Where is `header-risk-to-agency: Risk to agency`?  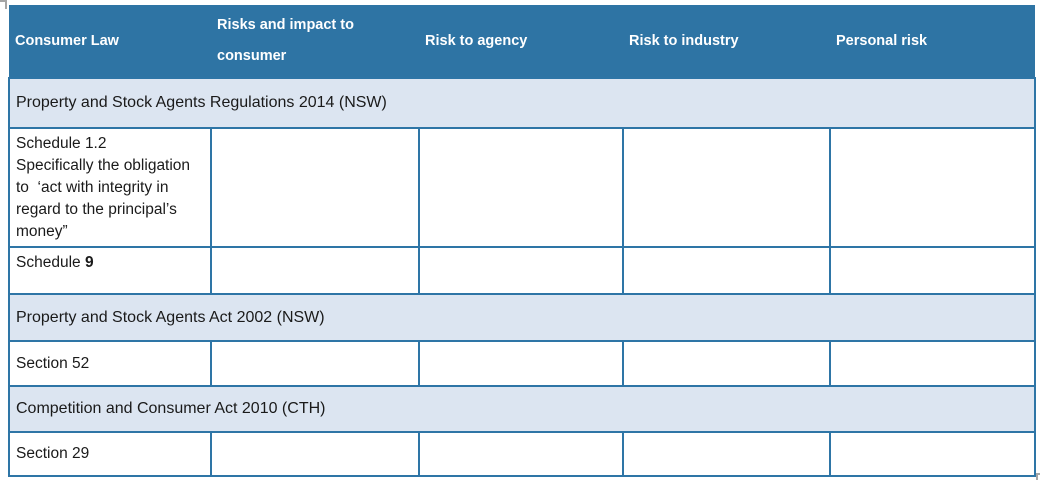
header-risk-to-agency: Risk to agency is located at coordinates (521, 41).